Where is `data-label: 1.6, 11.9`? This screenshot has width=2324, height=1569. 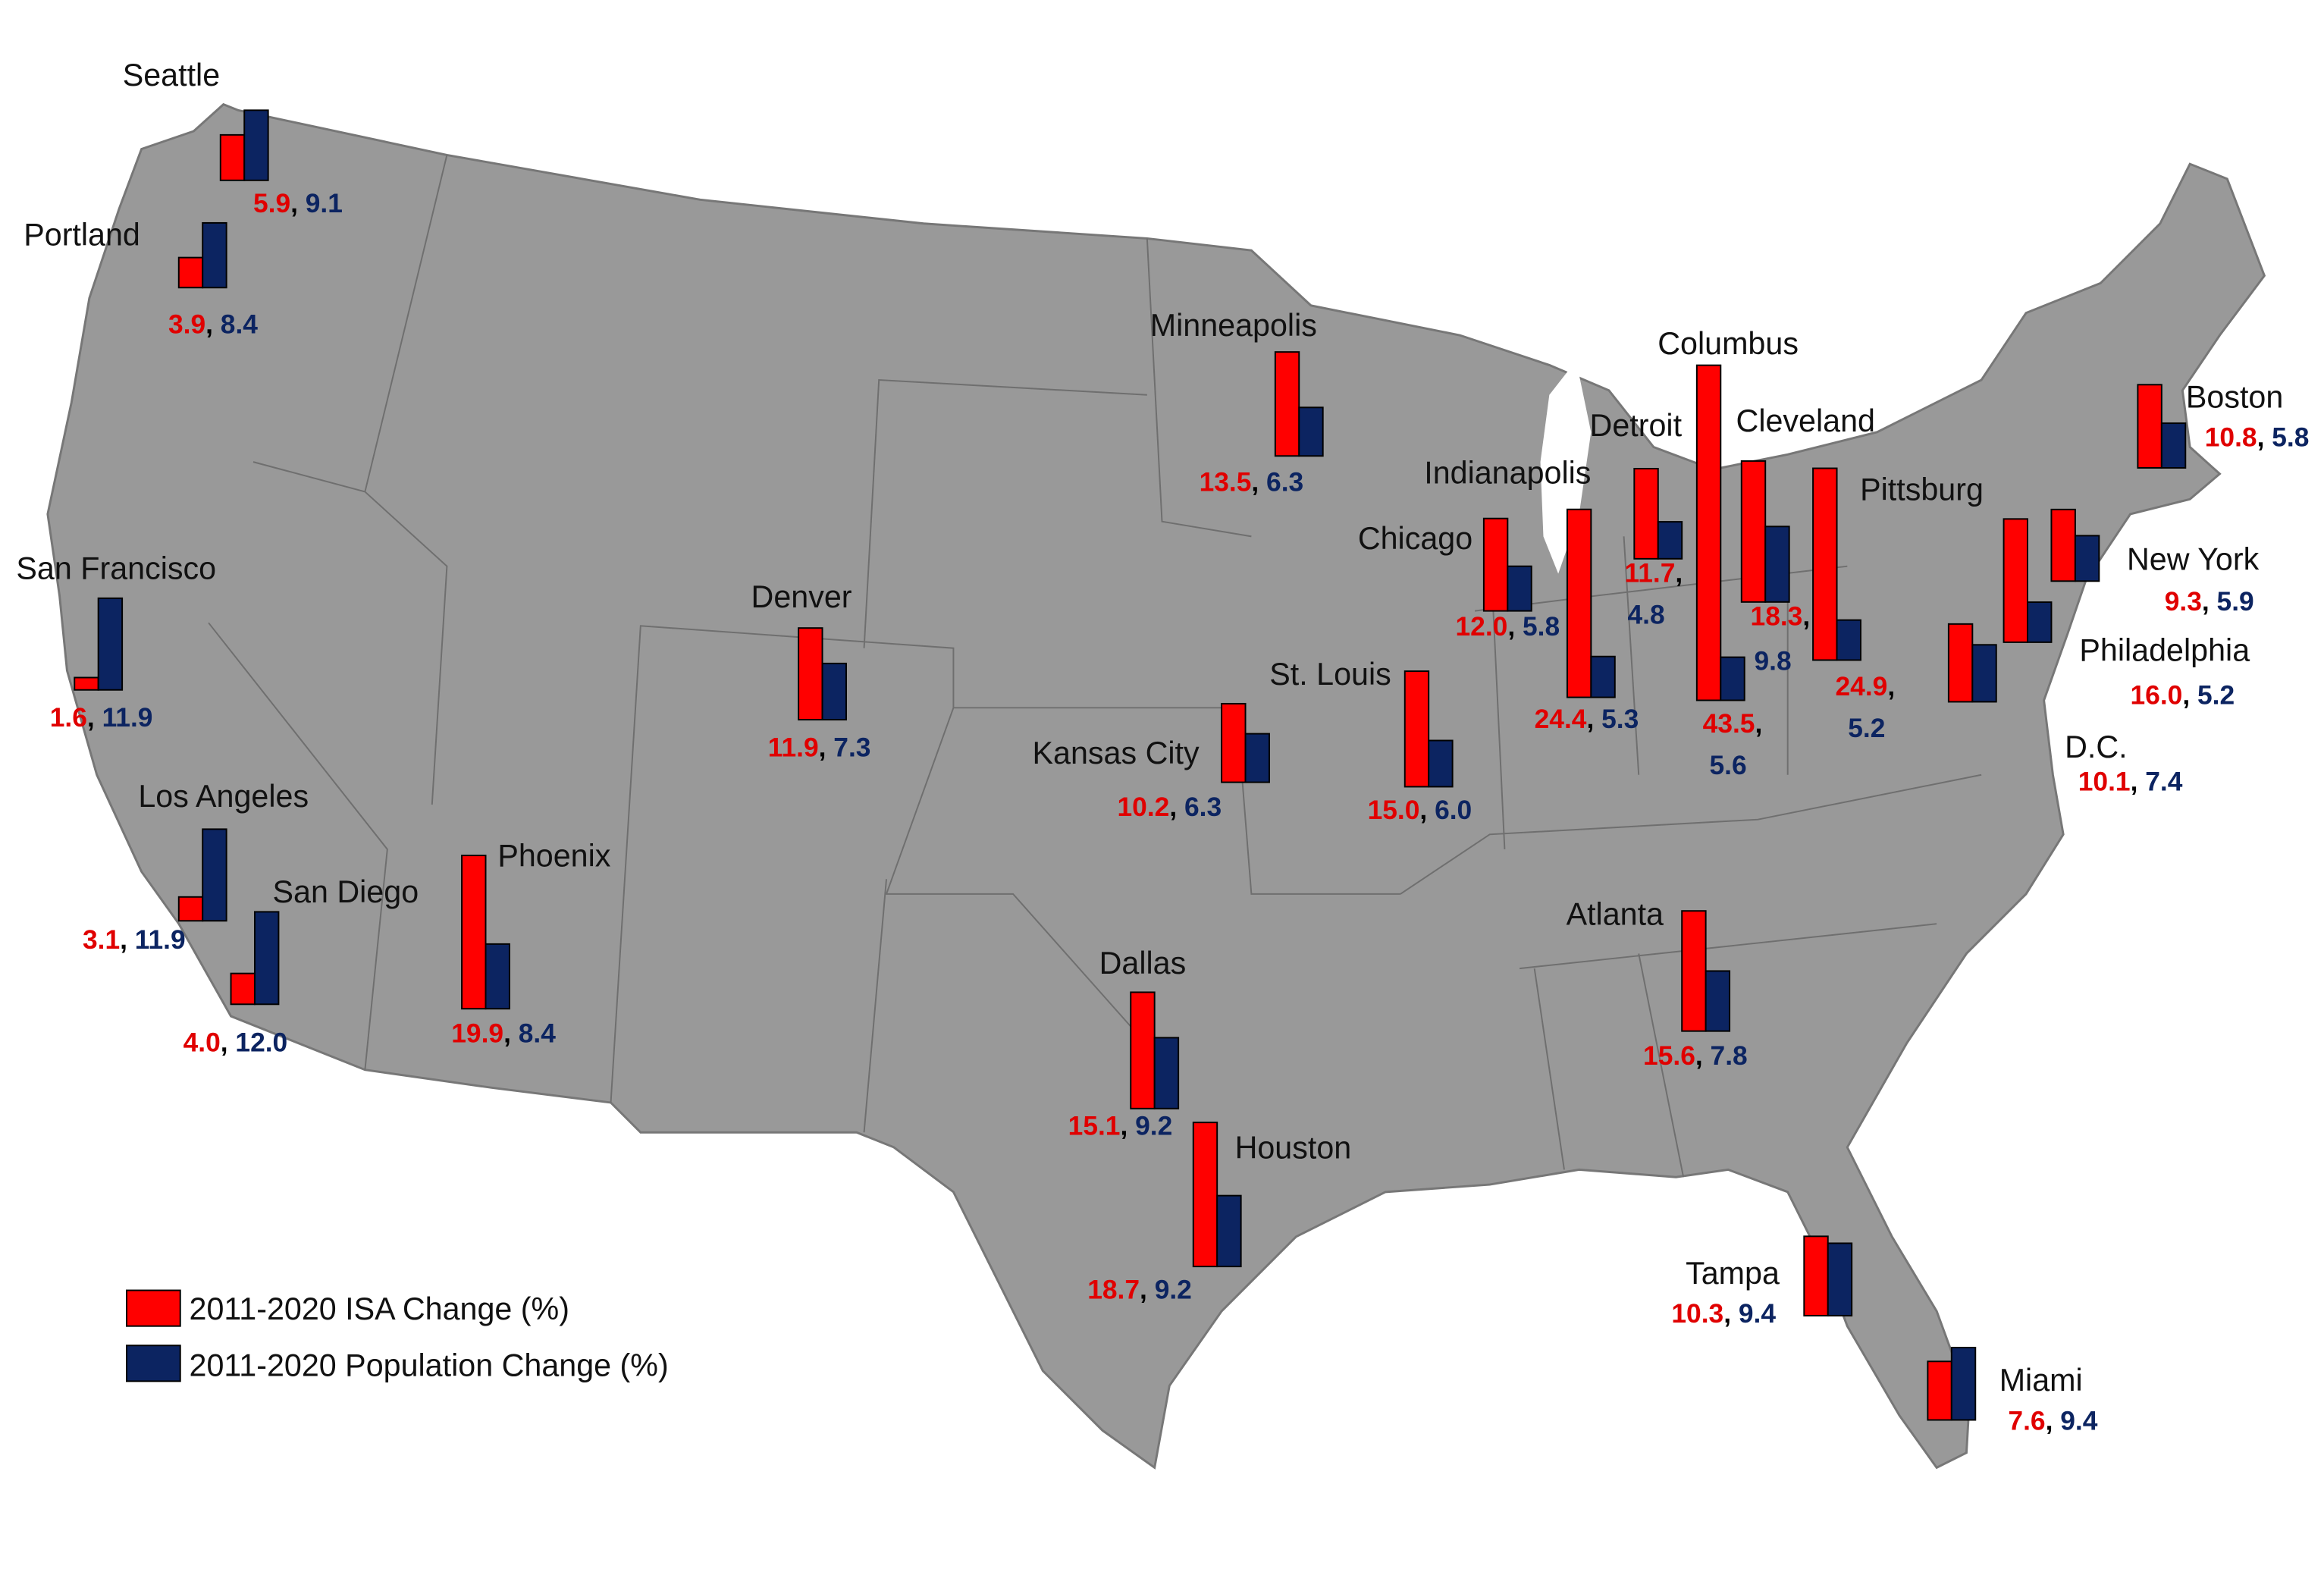
data-label: 1.6, 11.9 is located at coordinates (101, 718).